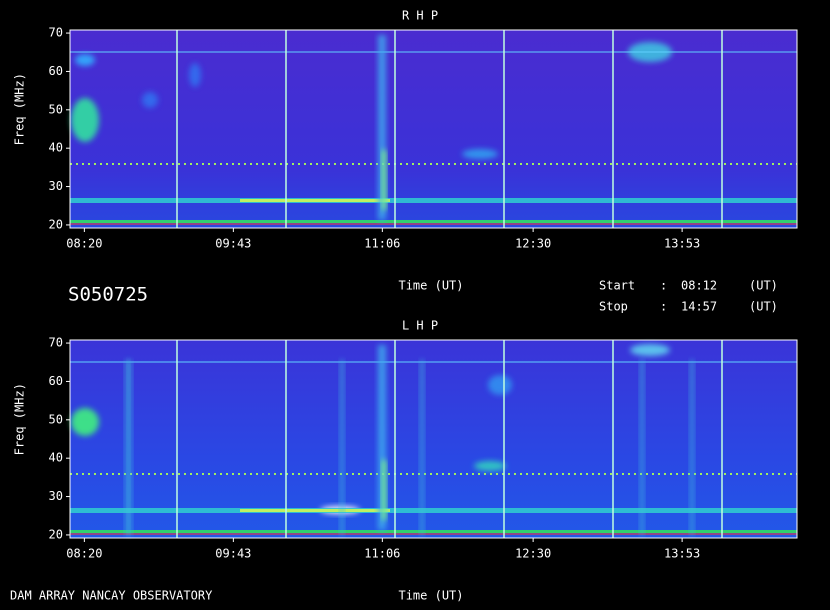 This screenshot has width=830, height=610. What do you see at coordinates (420, 16) in the screenshot?
I see `panel-title: R H P` at bounding box center [420, 16].